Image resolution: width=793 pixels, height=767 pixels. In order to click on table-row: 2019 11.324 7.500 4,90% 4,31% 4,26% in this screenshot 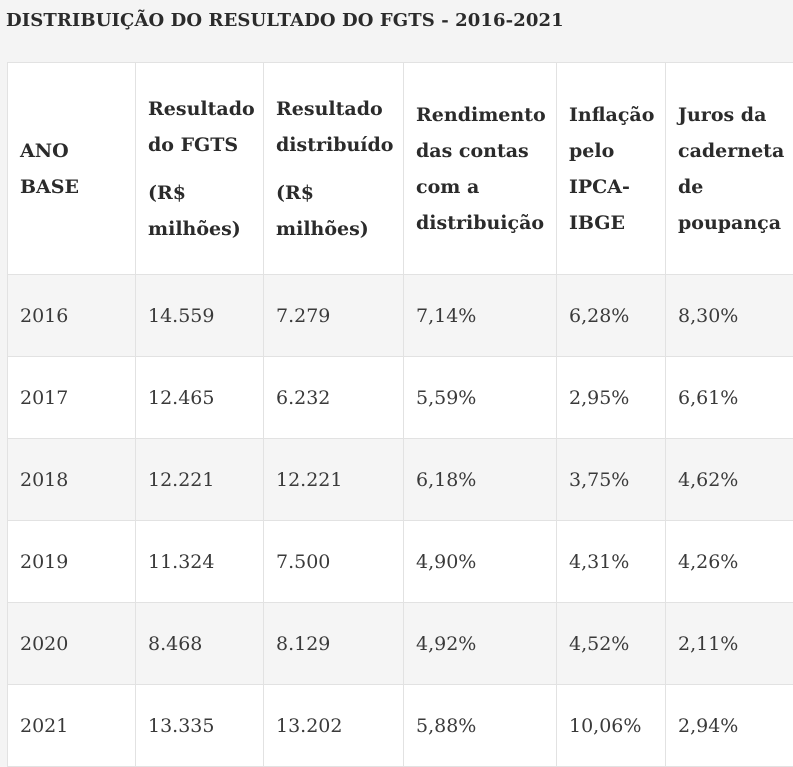, I will do `click(400, 562)`.